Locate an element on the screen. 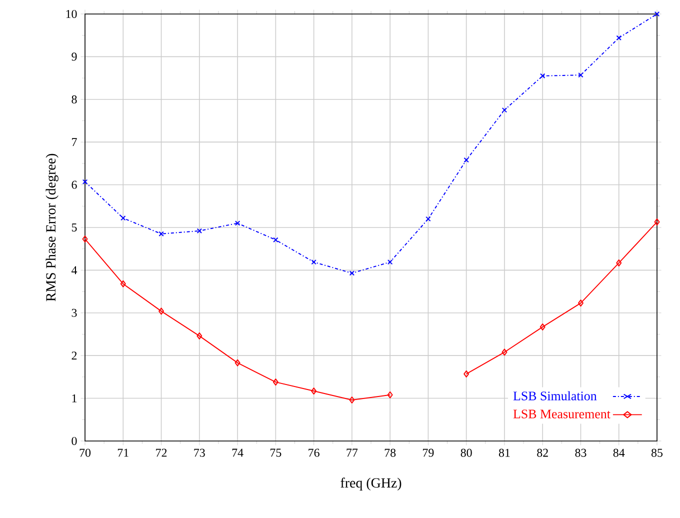  y-tick-label: 3 is located at coordinates (74, 312).